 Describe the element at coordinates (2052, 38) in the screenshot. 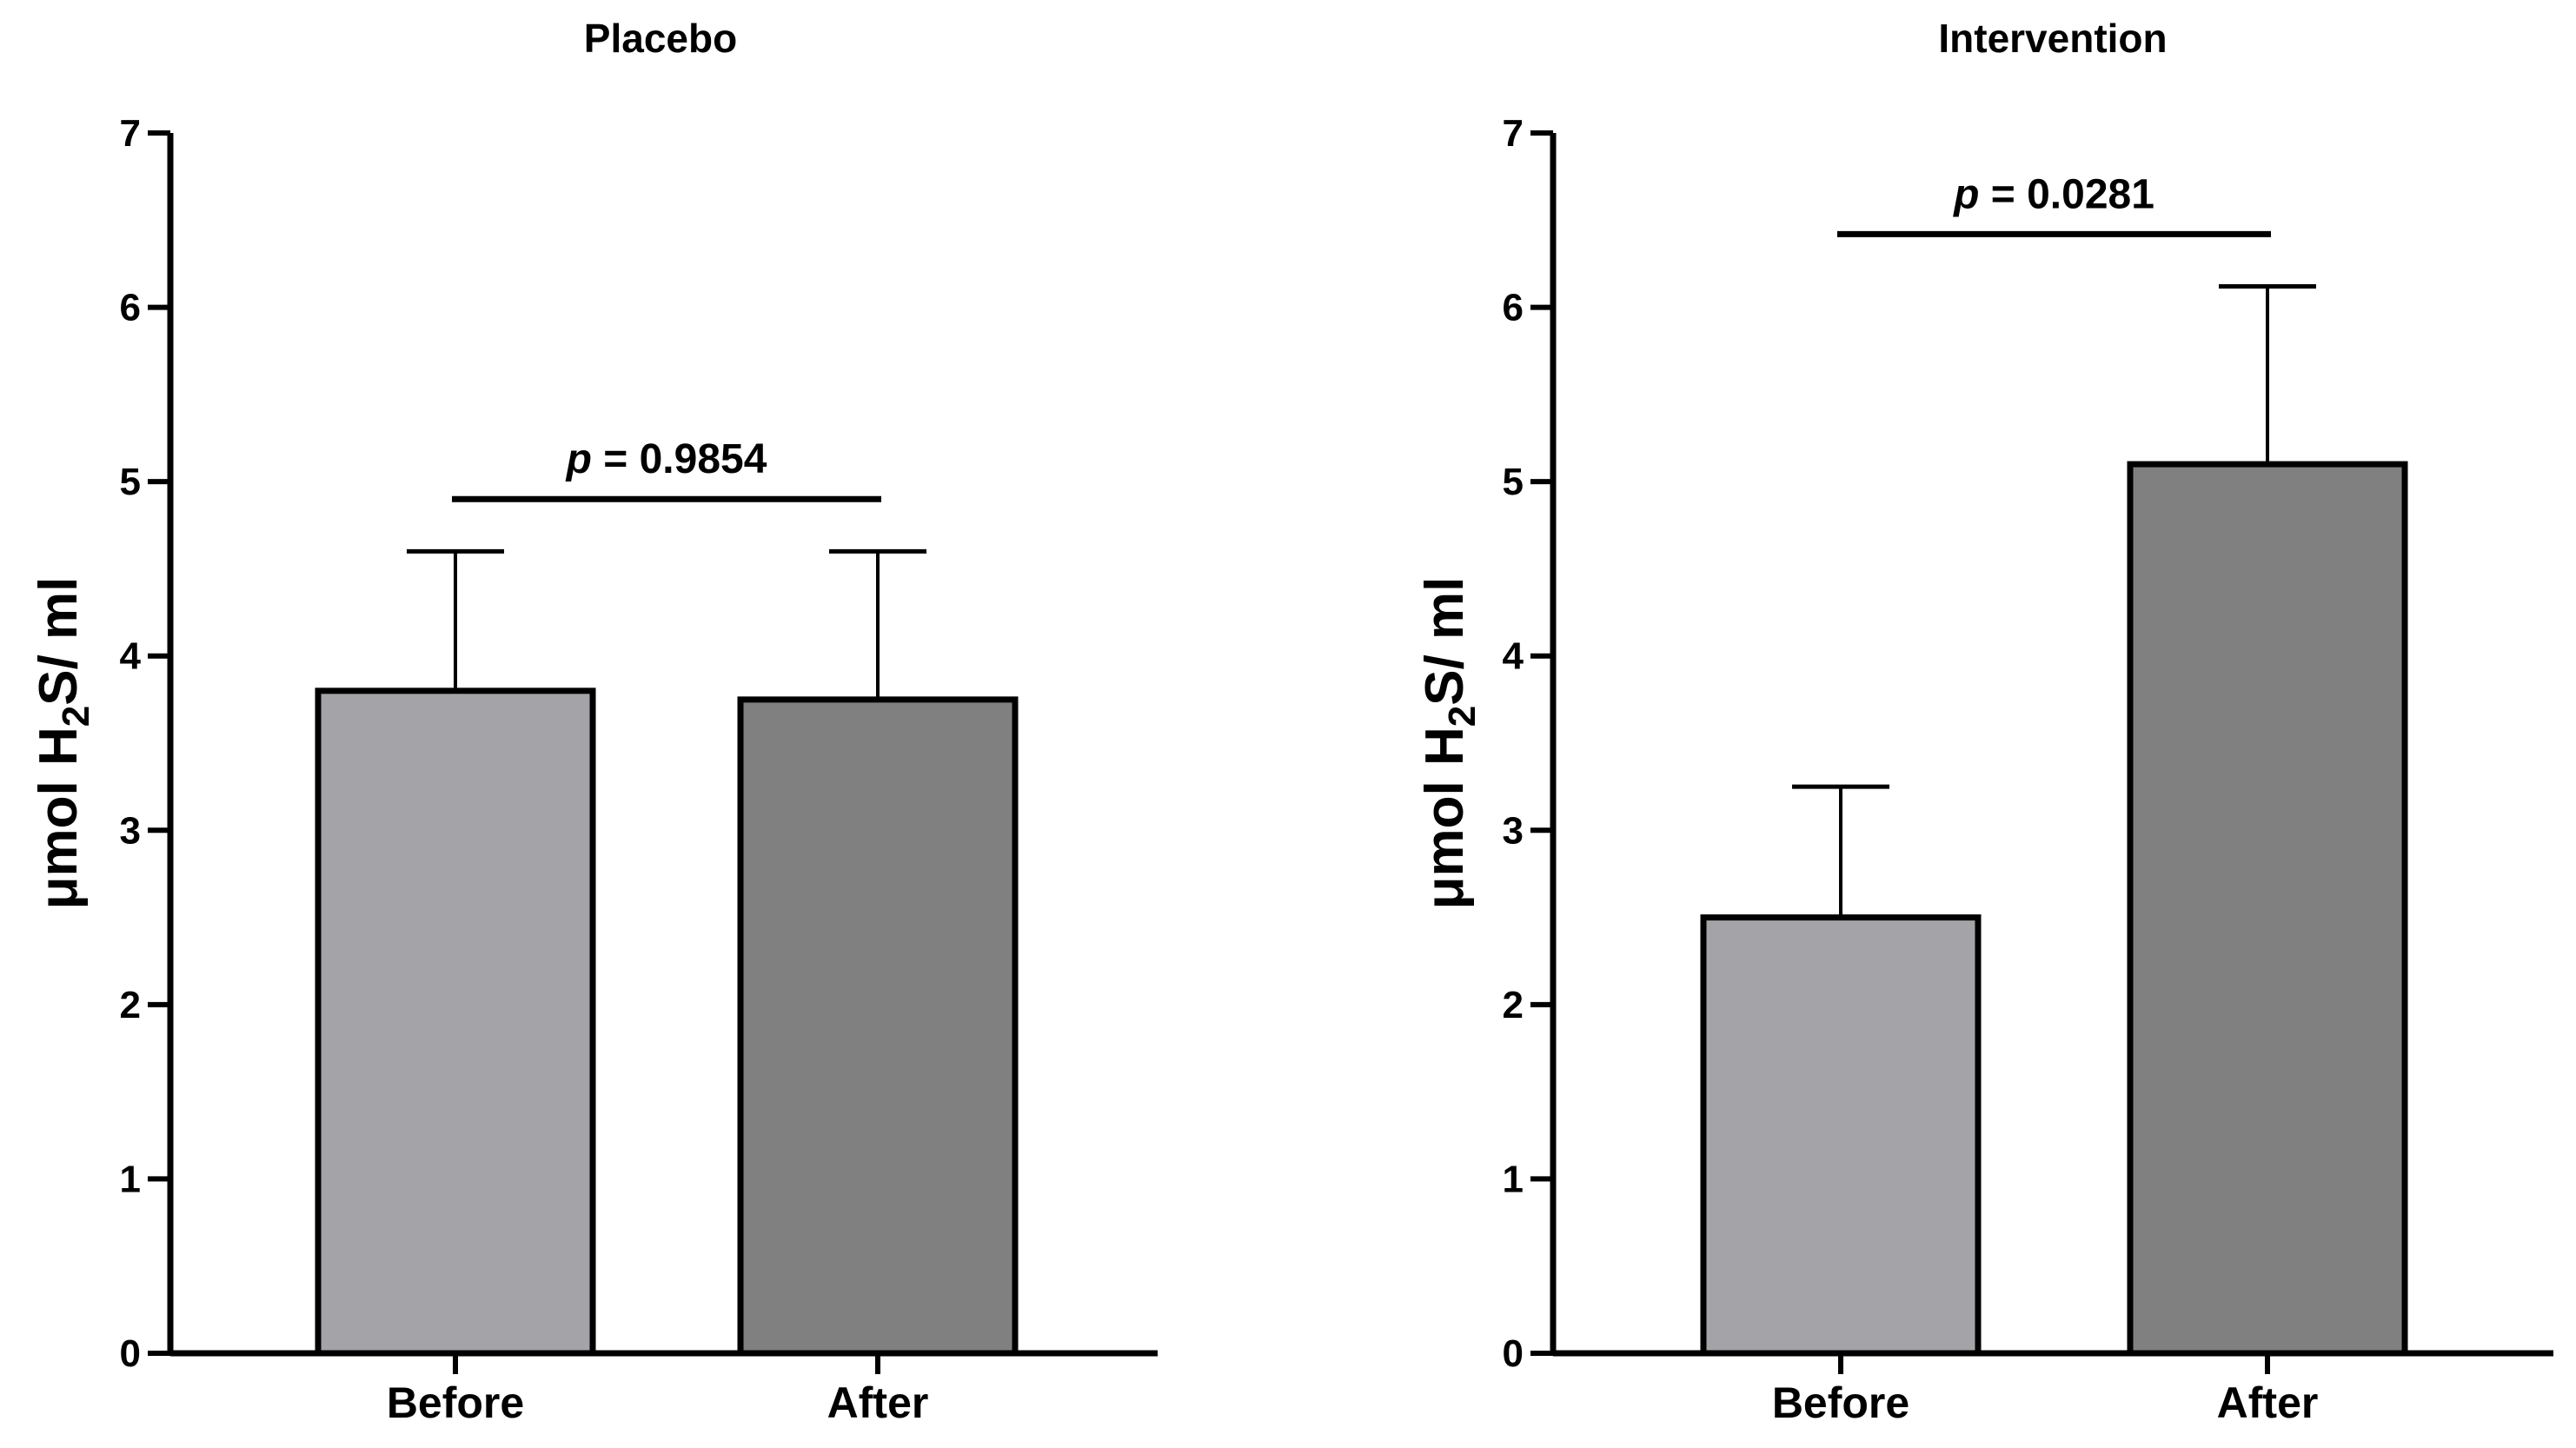

I see `chart-title: Intervention` at that location.